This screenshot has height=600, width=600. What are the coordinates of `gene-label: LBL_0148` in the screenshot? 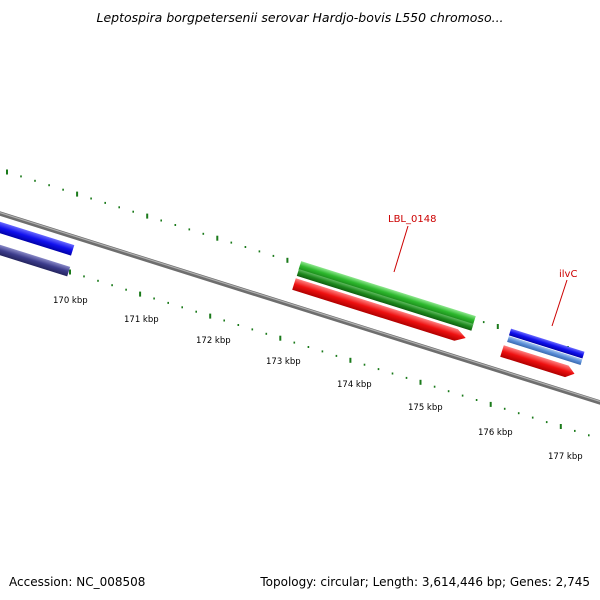 It's located at (412, 219).